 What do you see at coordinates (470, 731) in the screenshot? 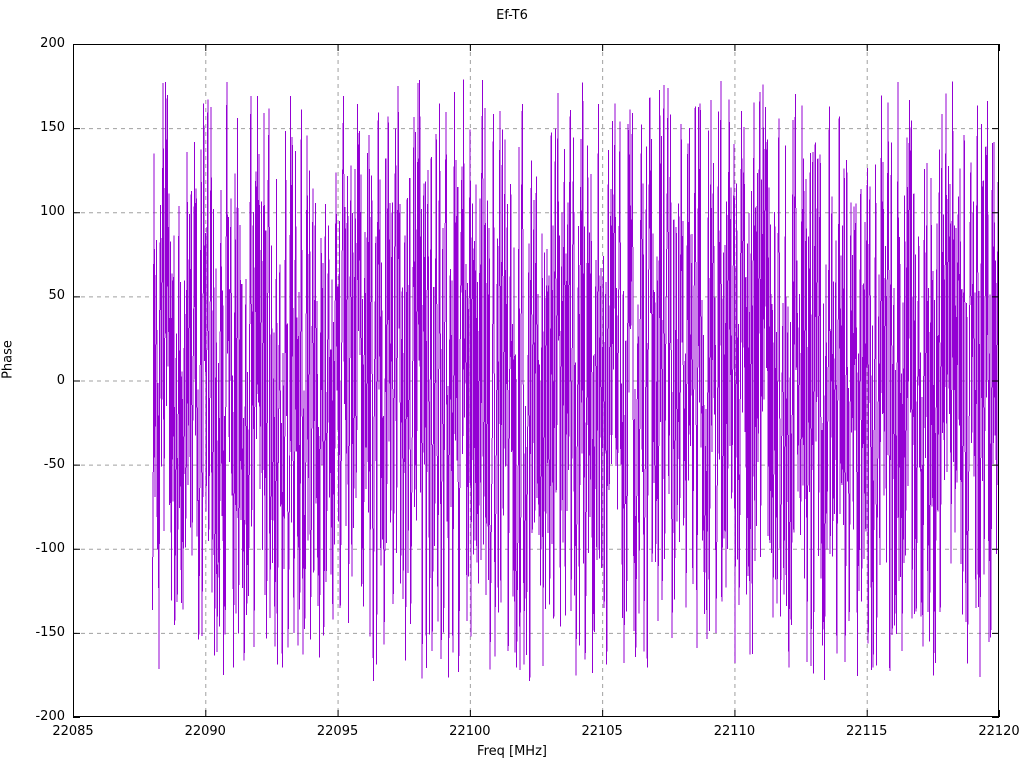
I see `x-tick-label: 22100` at bounding box center [470, 731].